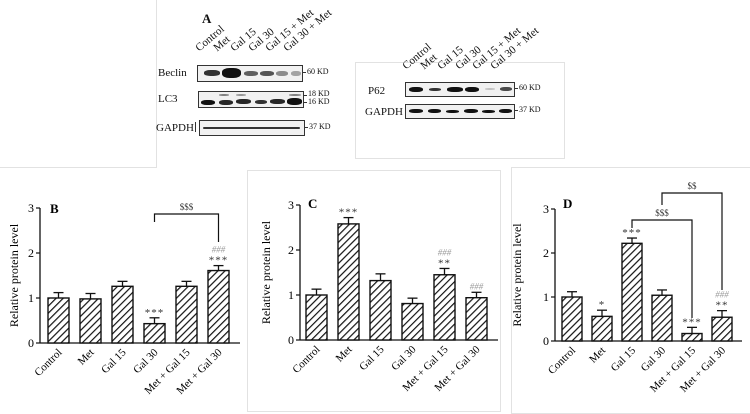  I want to click on gapdh-right-label: GAPDH, so click(384, 112).